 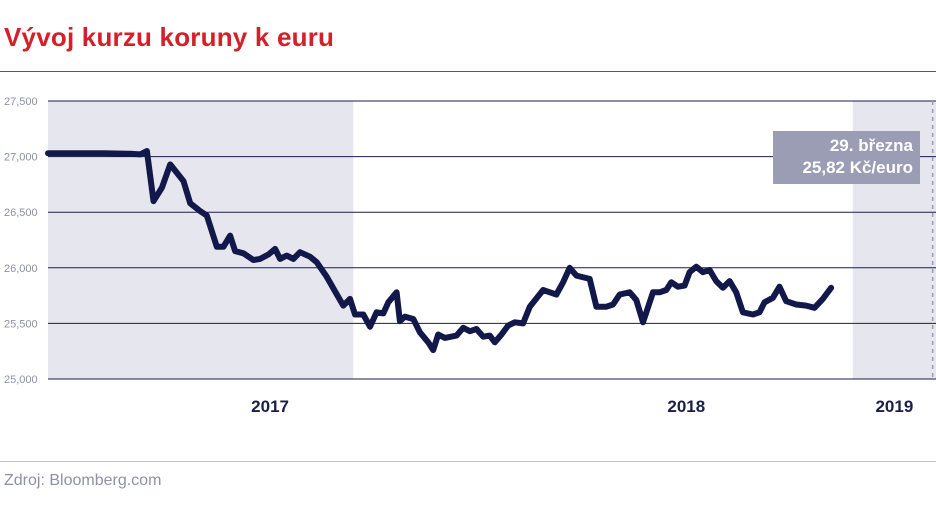 I want to click on year-label-2019: 2019, so click(x=894, y=406).